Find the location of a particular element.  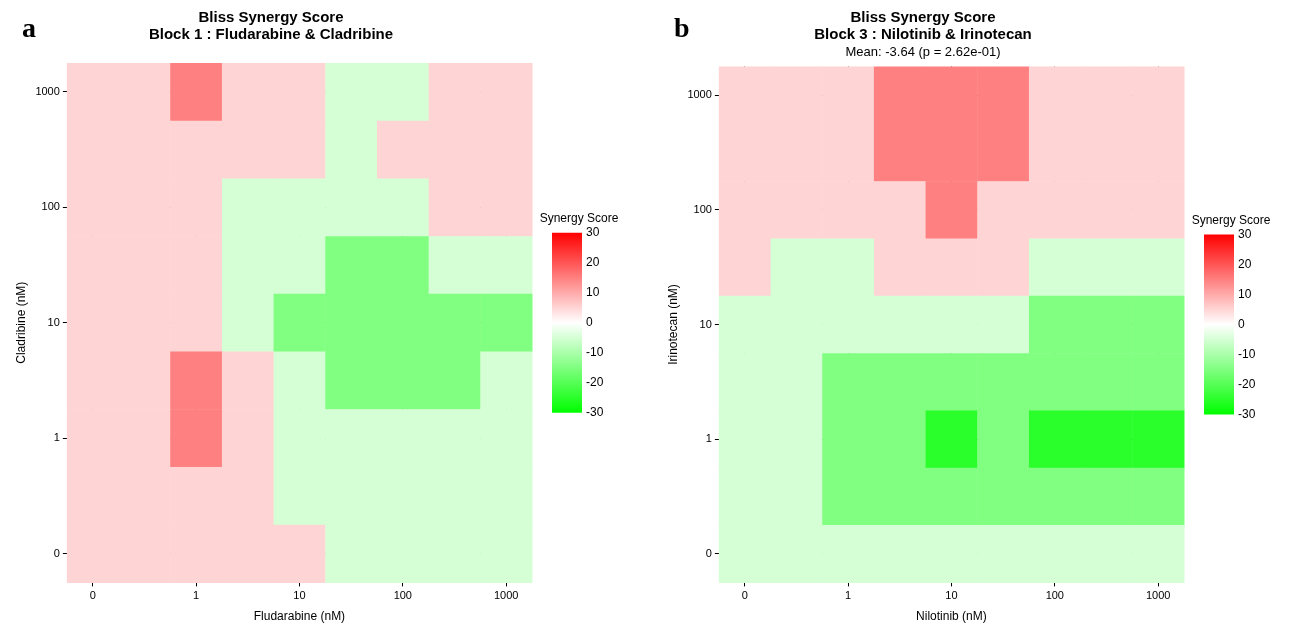

x-axis-title: Nilotinib (nM) is located at coordinates (951, 616).